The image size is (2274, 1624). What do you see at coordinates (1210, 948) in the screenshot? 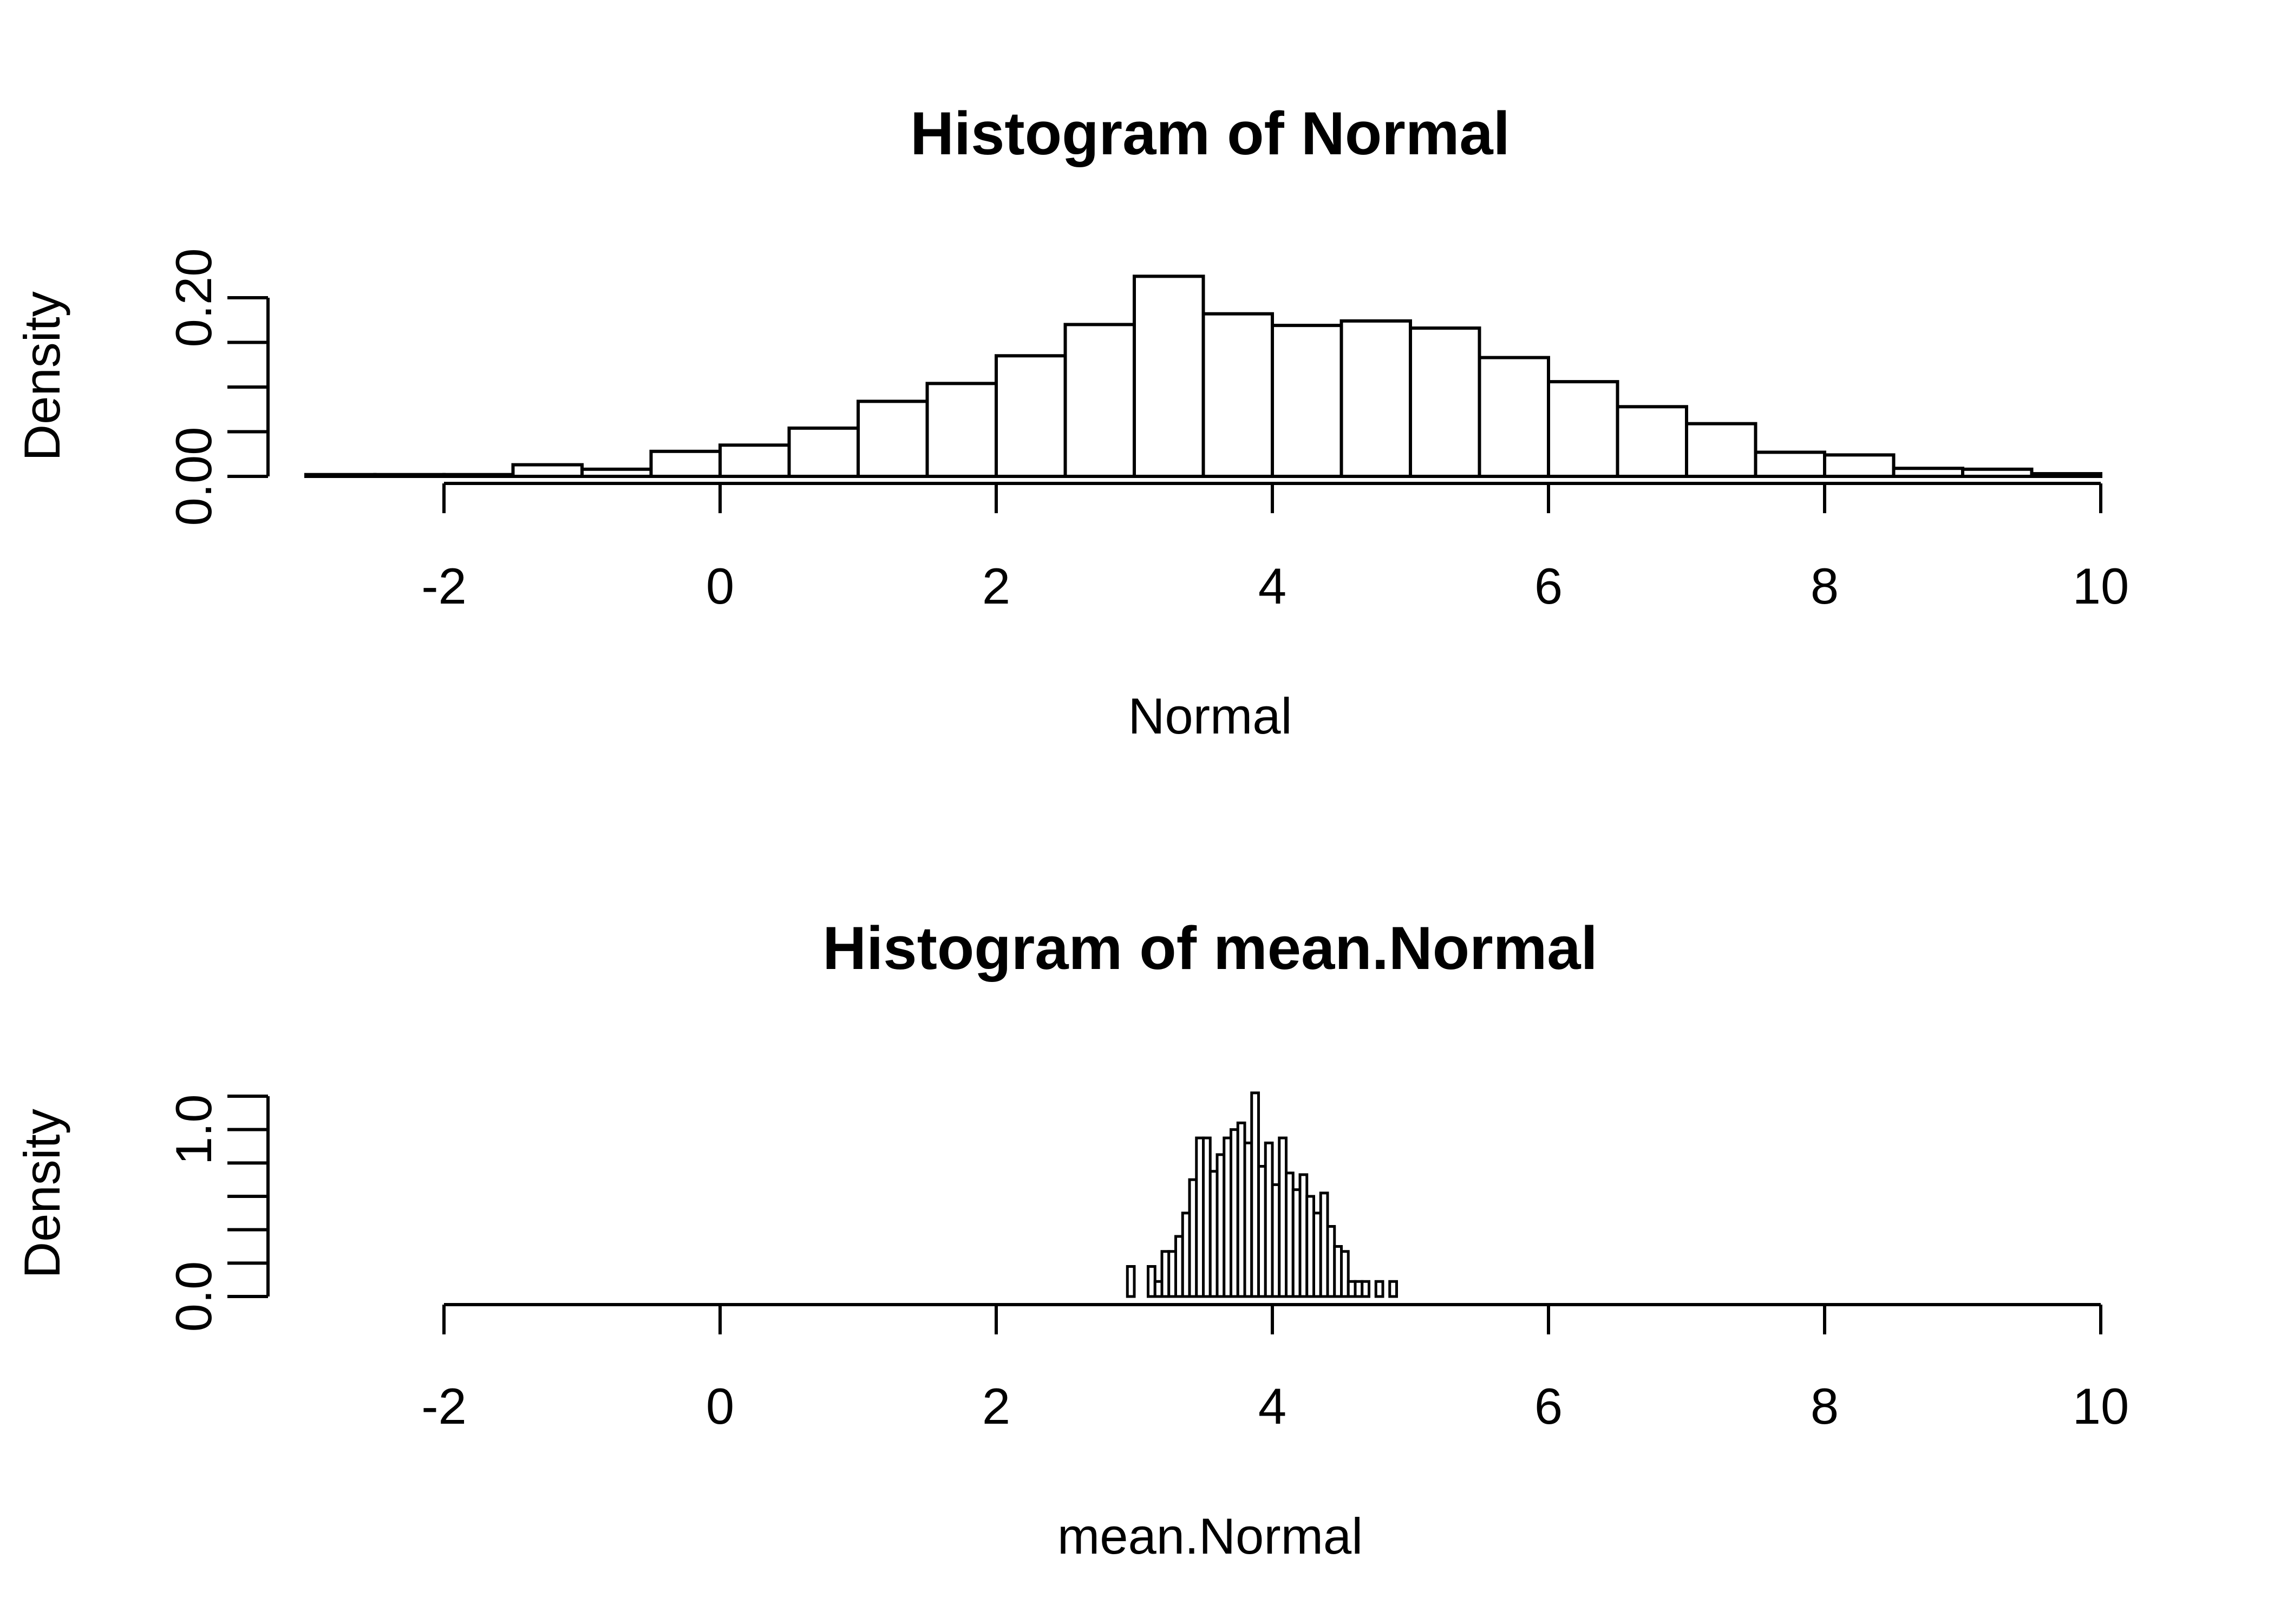
I see `chart-title: Histogram of mean.Normal` at bounding box center [1210, 948].